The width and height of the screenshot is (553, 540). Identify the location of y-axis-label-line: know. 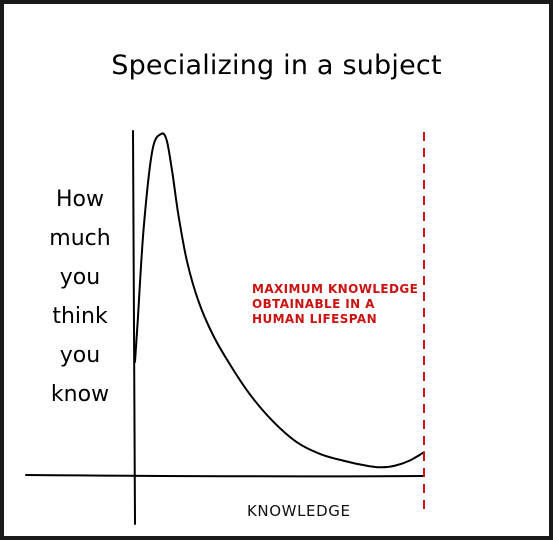
(80, 394).